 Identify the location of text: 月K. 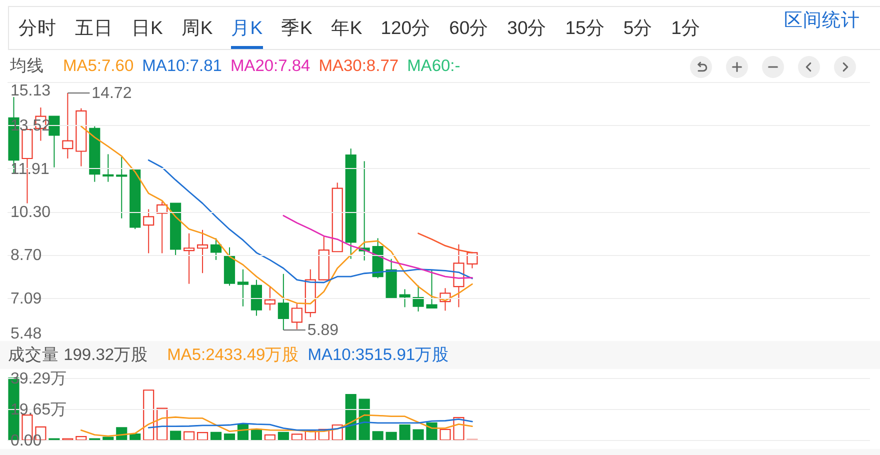
(247, 28).